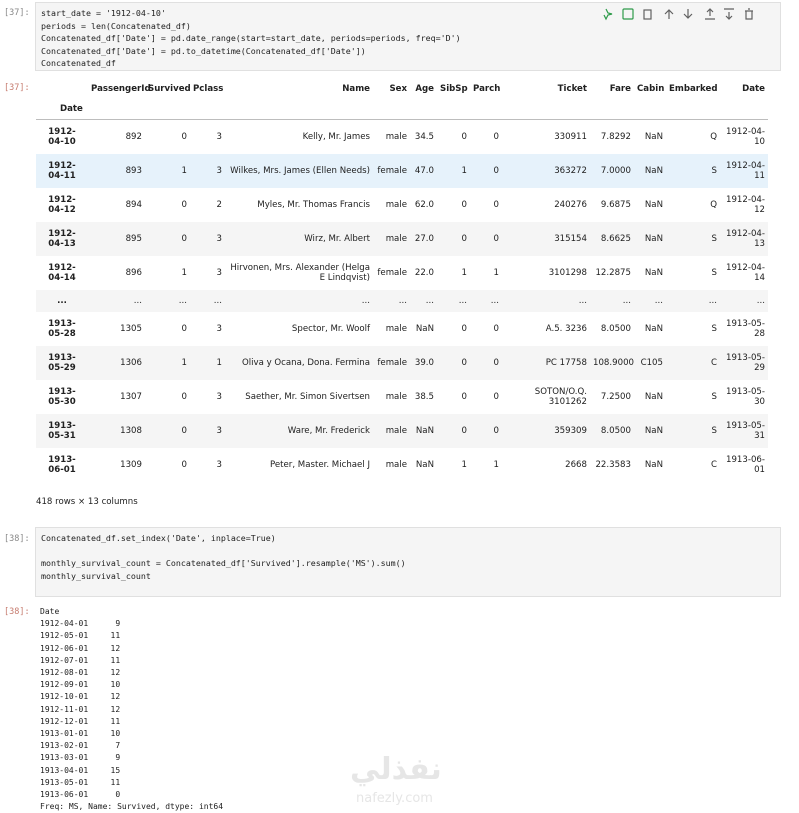  What do you see at coordinates (572, 88) in the screenshot?
I see `column-header: Ticket` at bounding box center [572, 88].